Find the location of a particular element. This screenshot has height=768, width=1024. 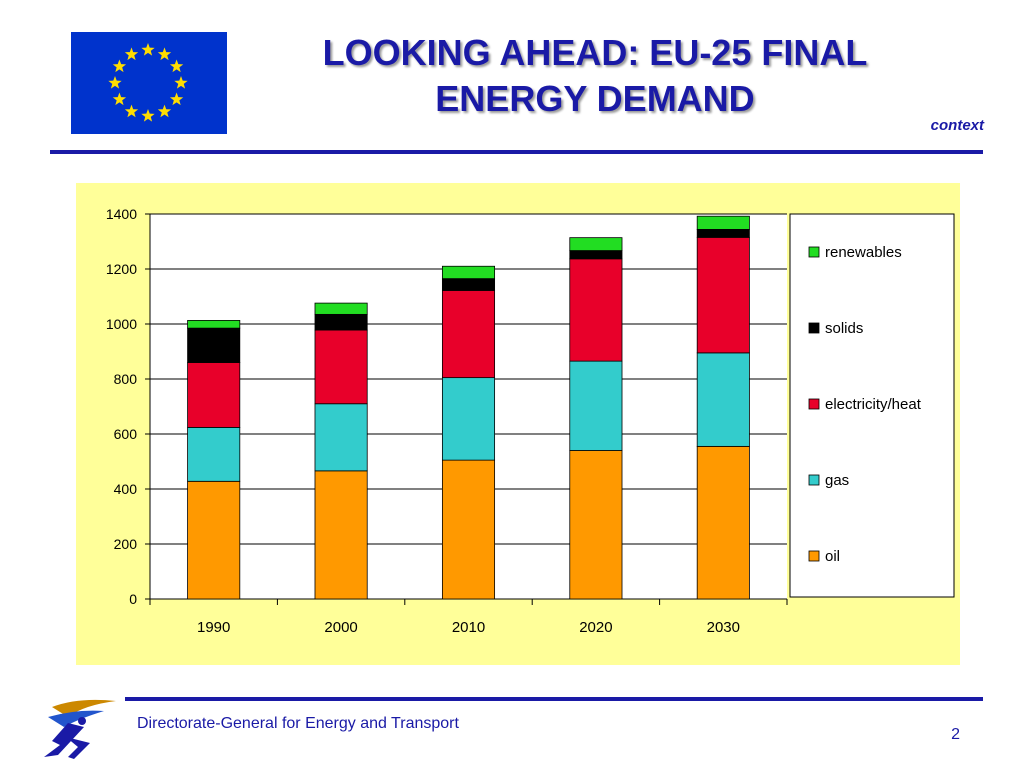

bar-segment-oil-2010 is located at coordinates (468, 529).